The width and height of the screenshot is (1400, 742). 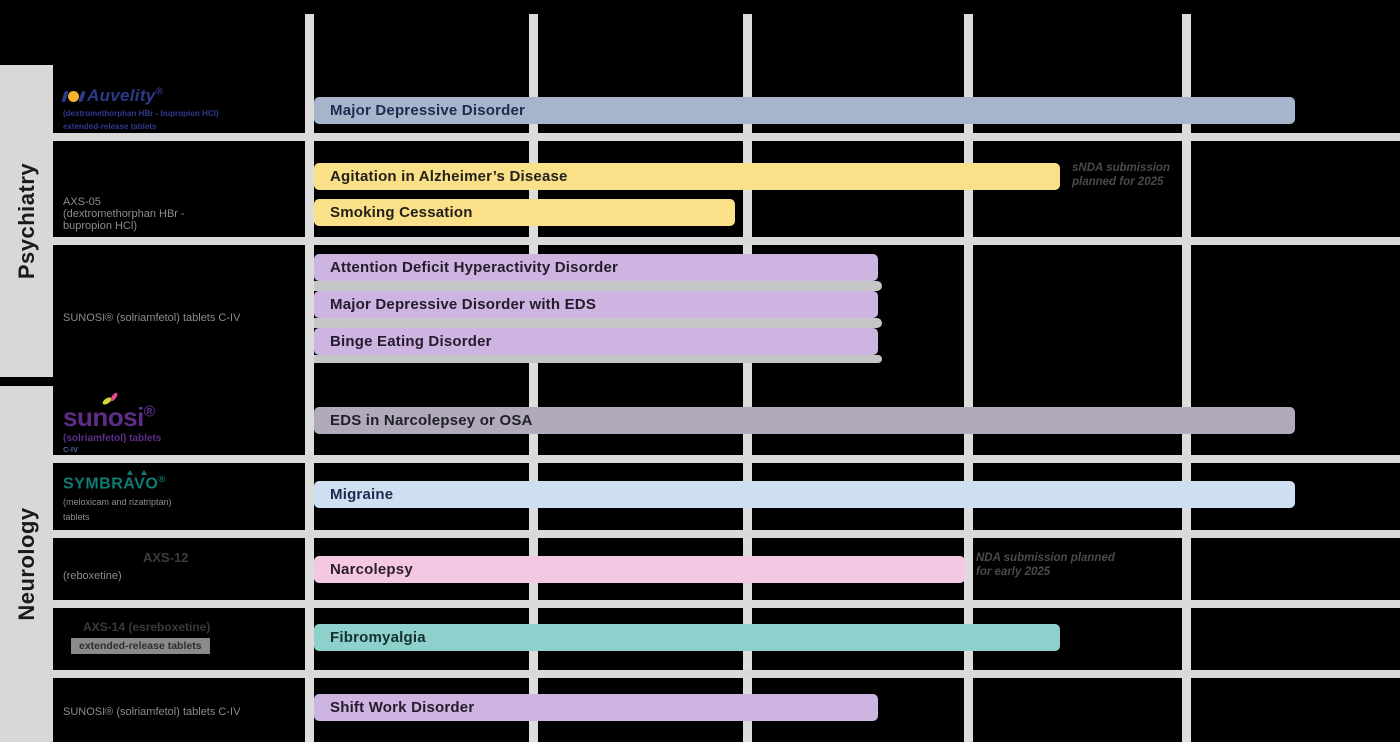 I want to click on section-band-psychiatry: Psychiatry, so click(x=26, y=221).